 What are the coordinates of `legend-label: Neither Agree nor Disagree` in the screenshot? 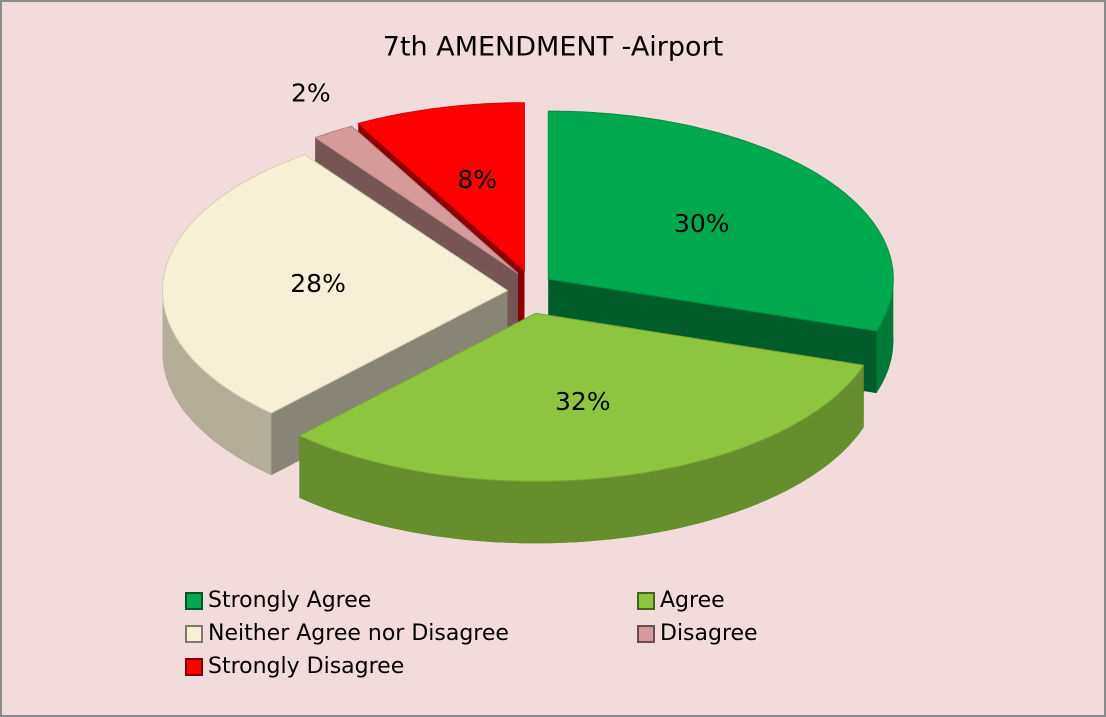 It's located at (358, 633).